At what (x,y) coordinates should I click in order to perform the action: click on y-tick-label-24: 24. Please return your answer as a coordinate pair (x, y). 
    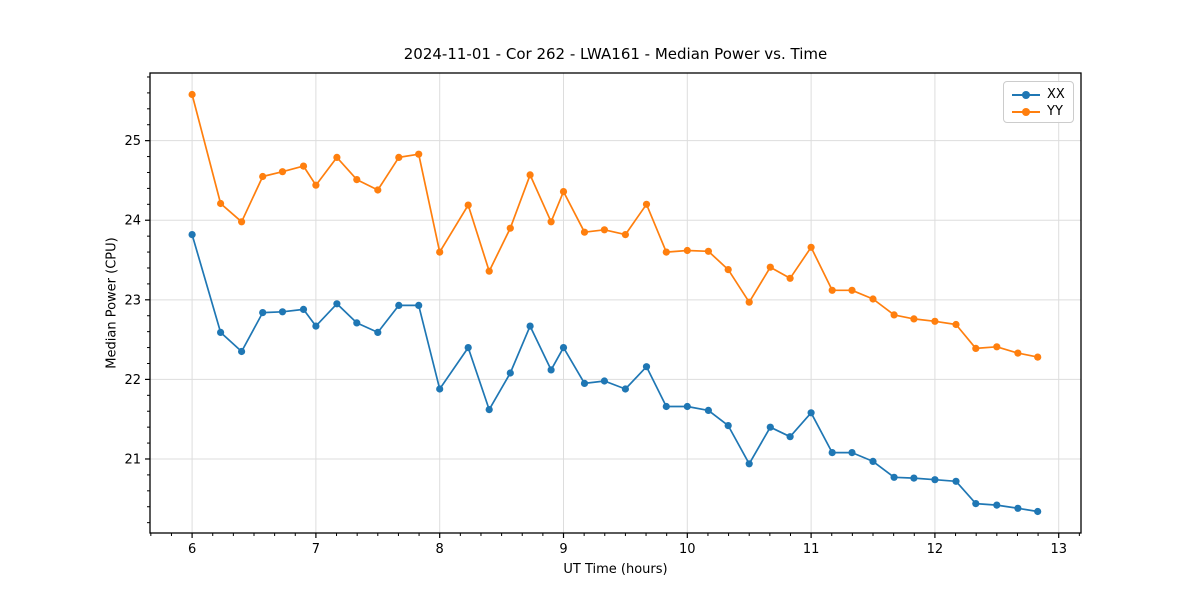
    Looking at the image, I should click on (132, 221).